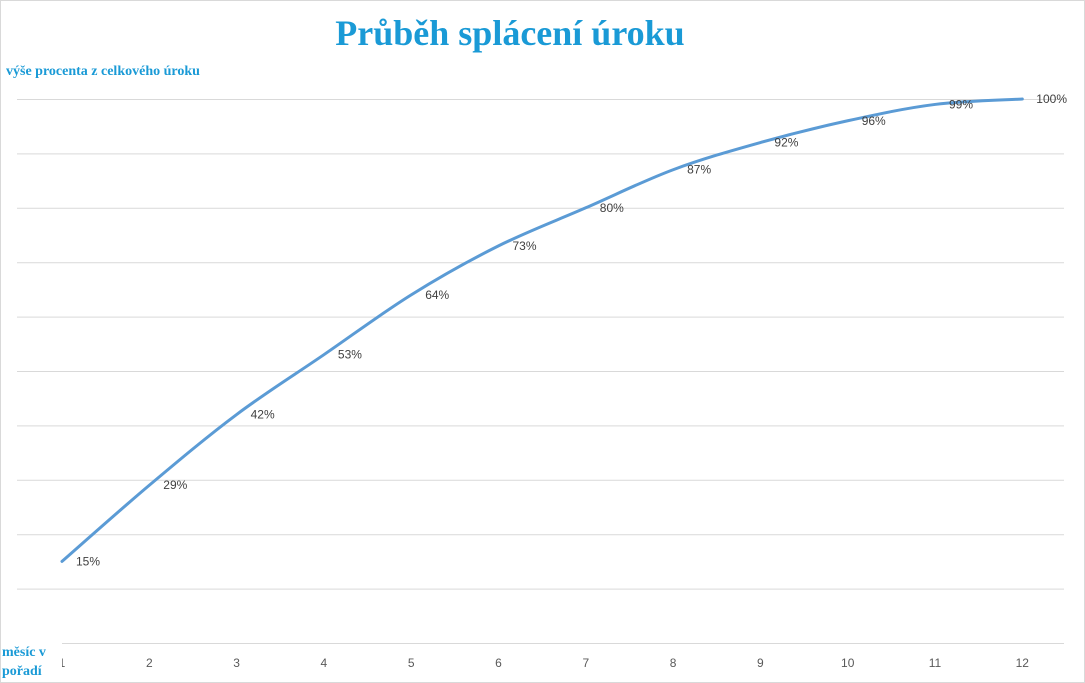  Describe the element at coordinates (236, 663) in the screenshot. I see `x-tick-label: 3` at that location.